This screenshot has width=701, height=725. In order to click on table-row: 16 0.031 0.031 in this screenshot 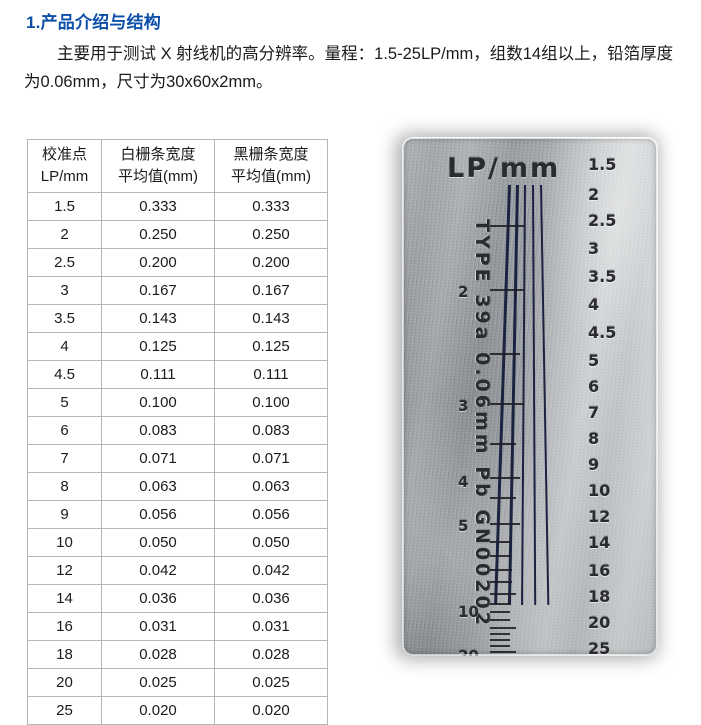, I will do `click(177, 626)`.